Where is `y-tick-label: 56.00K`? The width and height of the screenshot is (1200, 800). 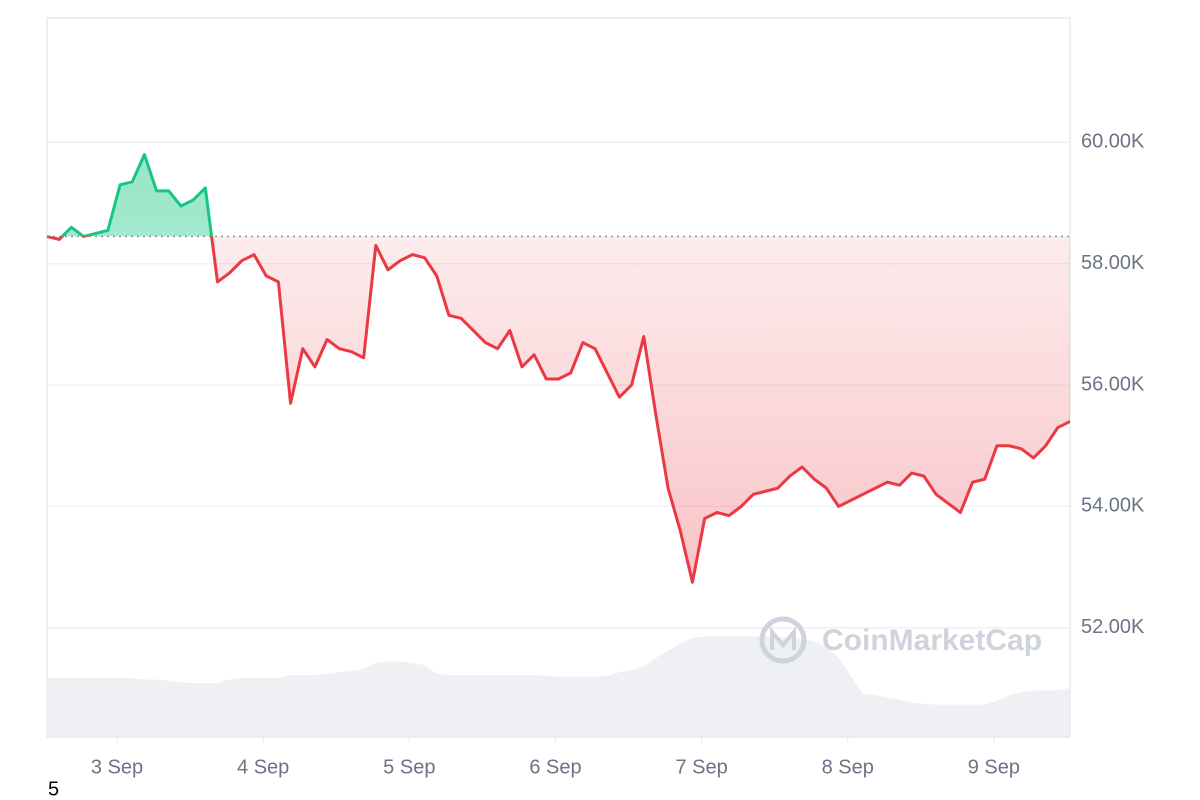
y-tick-label: 56.00K is located at coordinates (1113, 384).